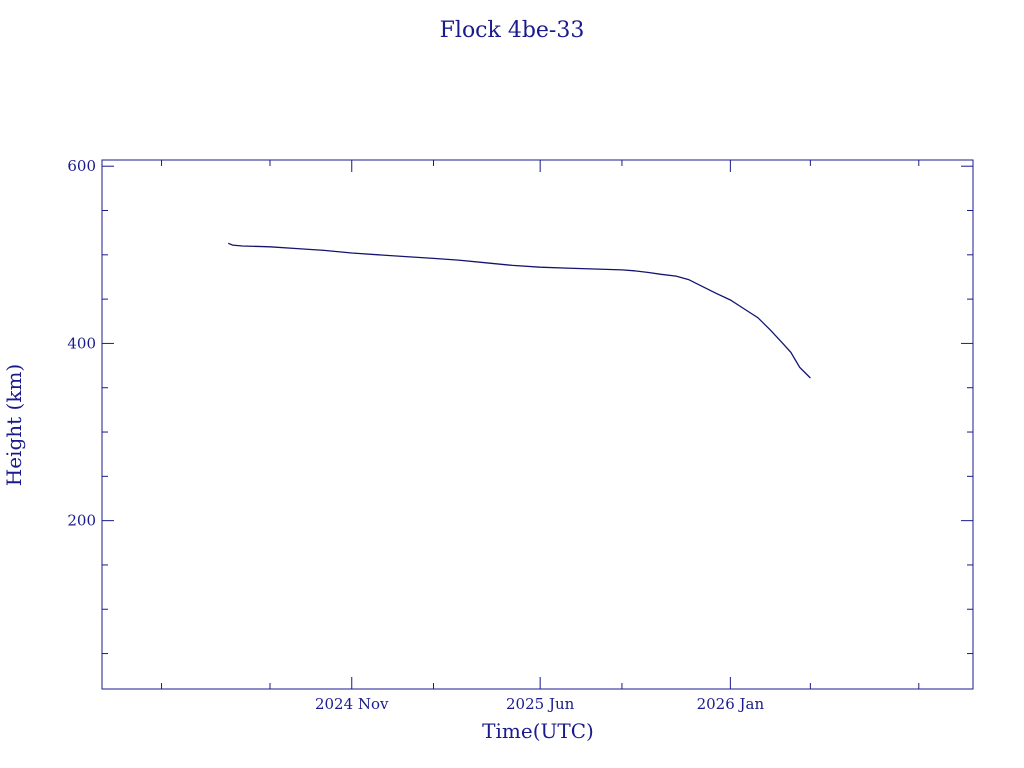 The image size is (1024, 768). What do you see at coordinates (352, 704) in the screenshot?
I see `x-tick-label: 2024 Nov` at bounding box center [352, 704].